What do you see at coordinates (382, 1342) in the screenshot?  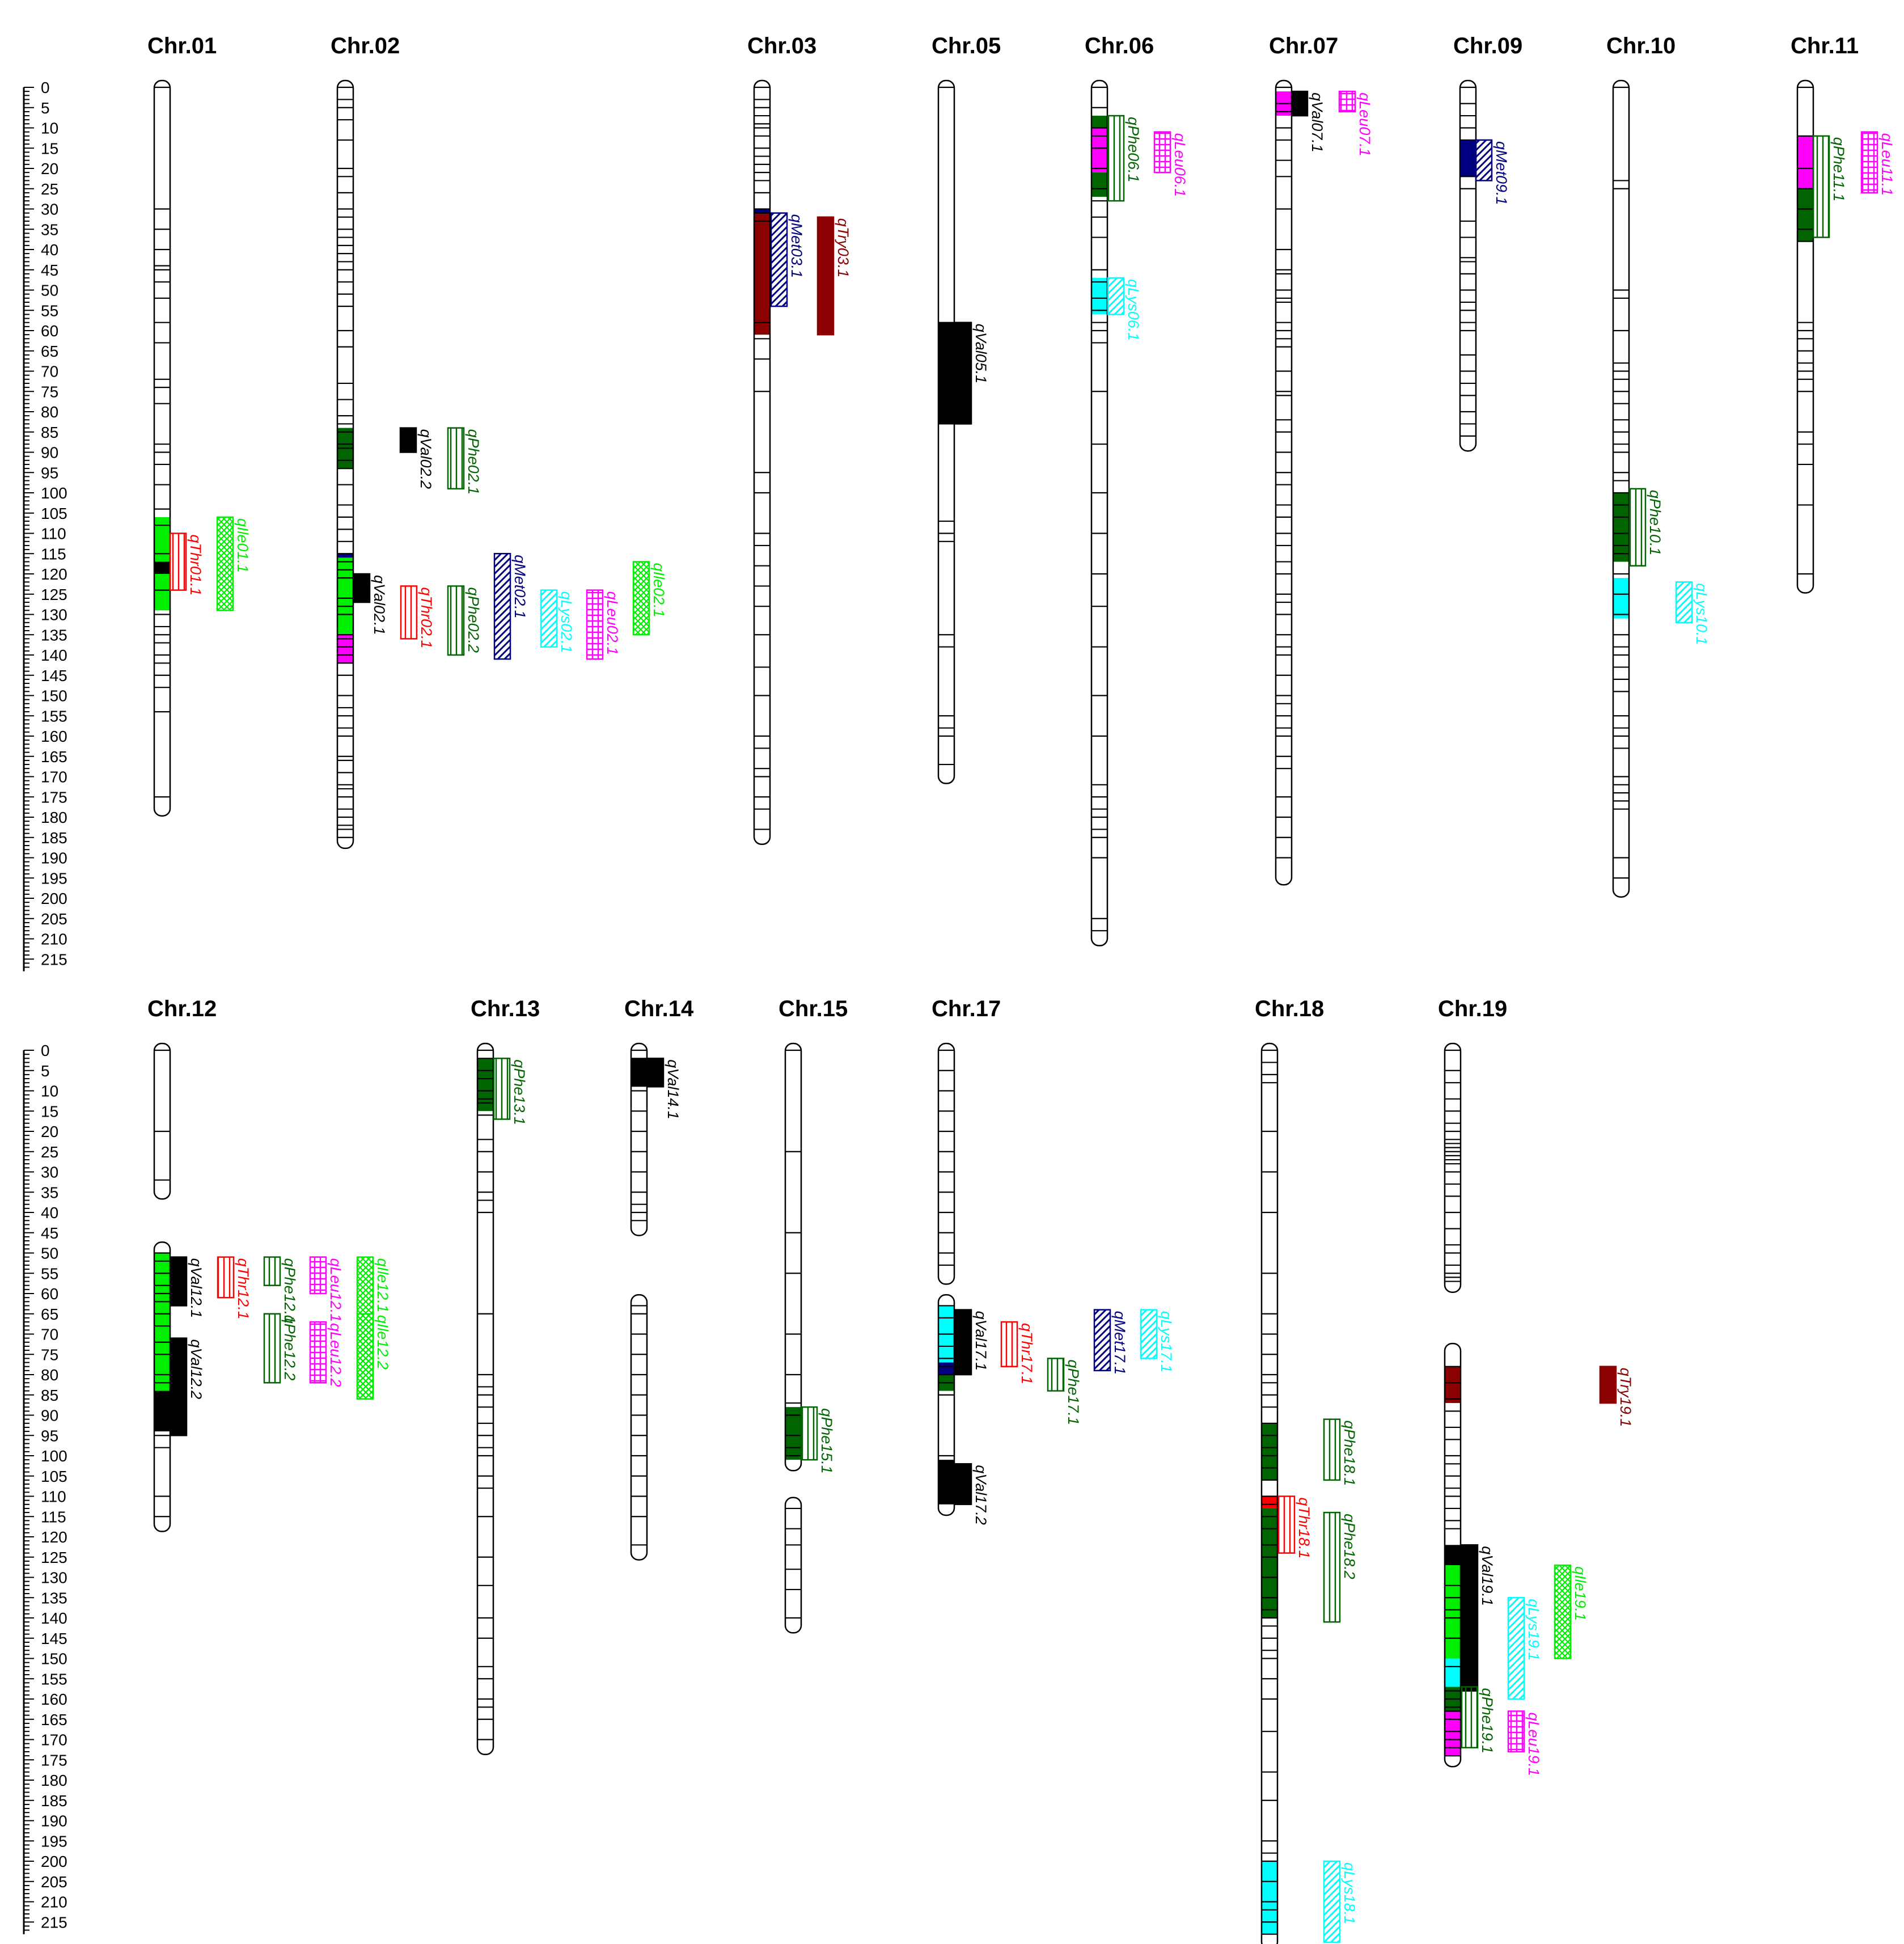 I see `qtl-label: qIle12.2` at bounding box center [382, 1342].